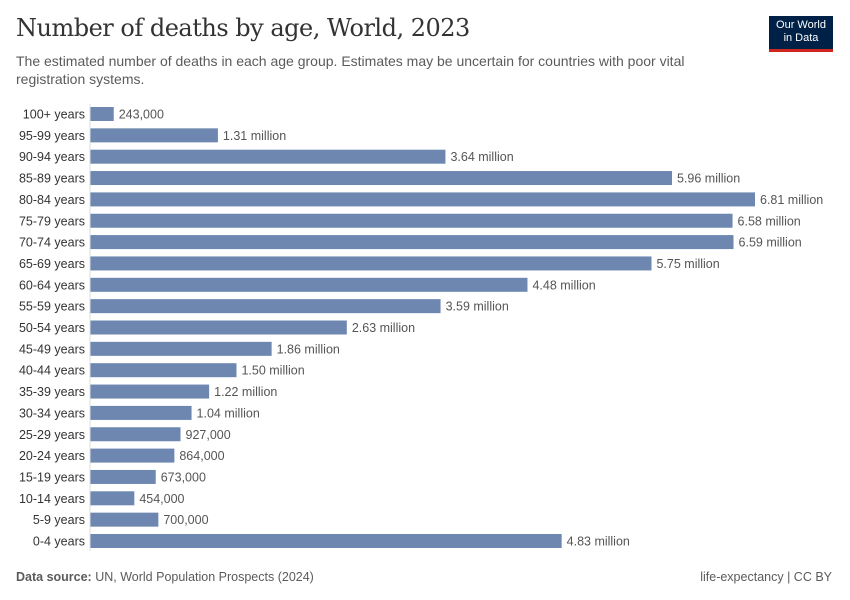 The image size is (850, 600). I want to click on category-label: 0-4 years, so click(59, 542).